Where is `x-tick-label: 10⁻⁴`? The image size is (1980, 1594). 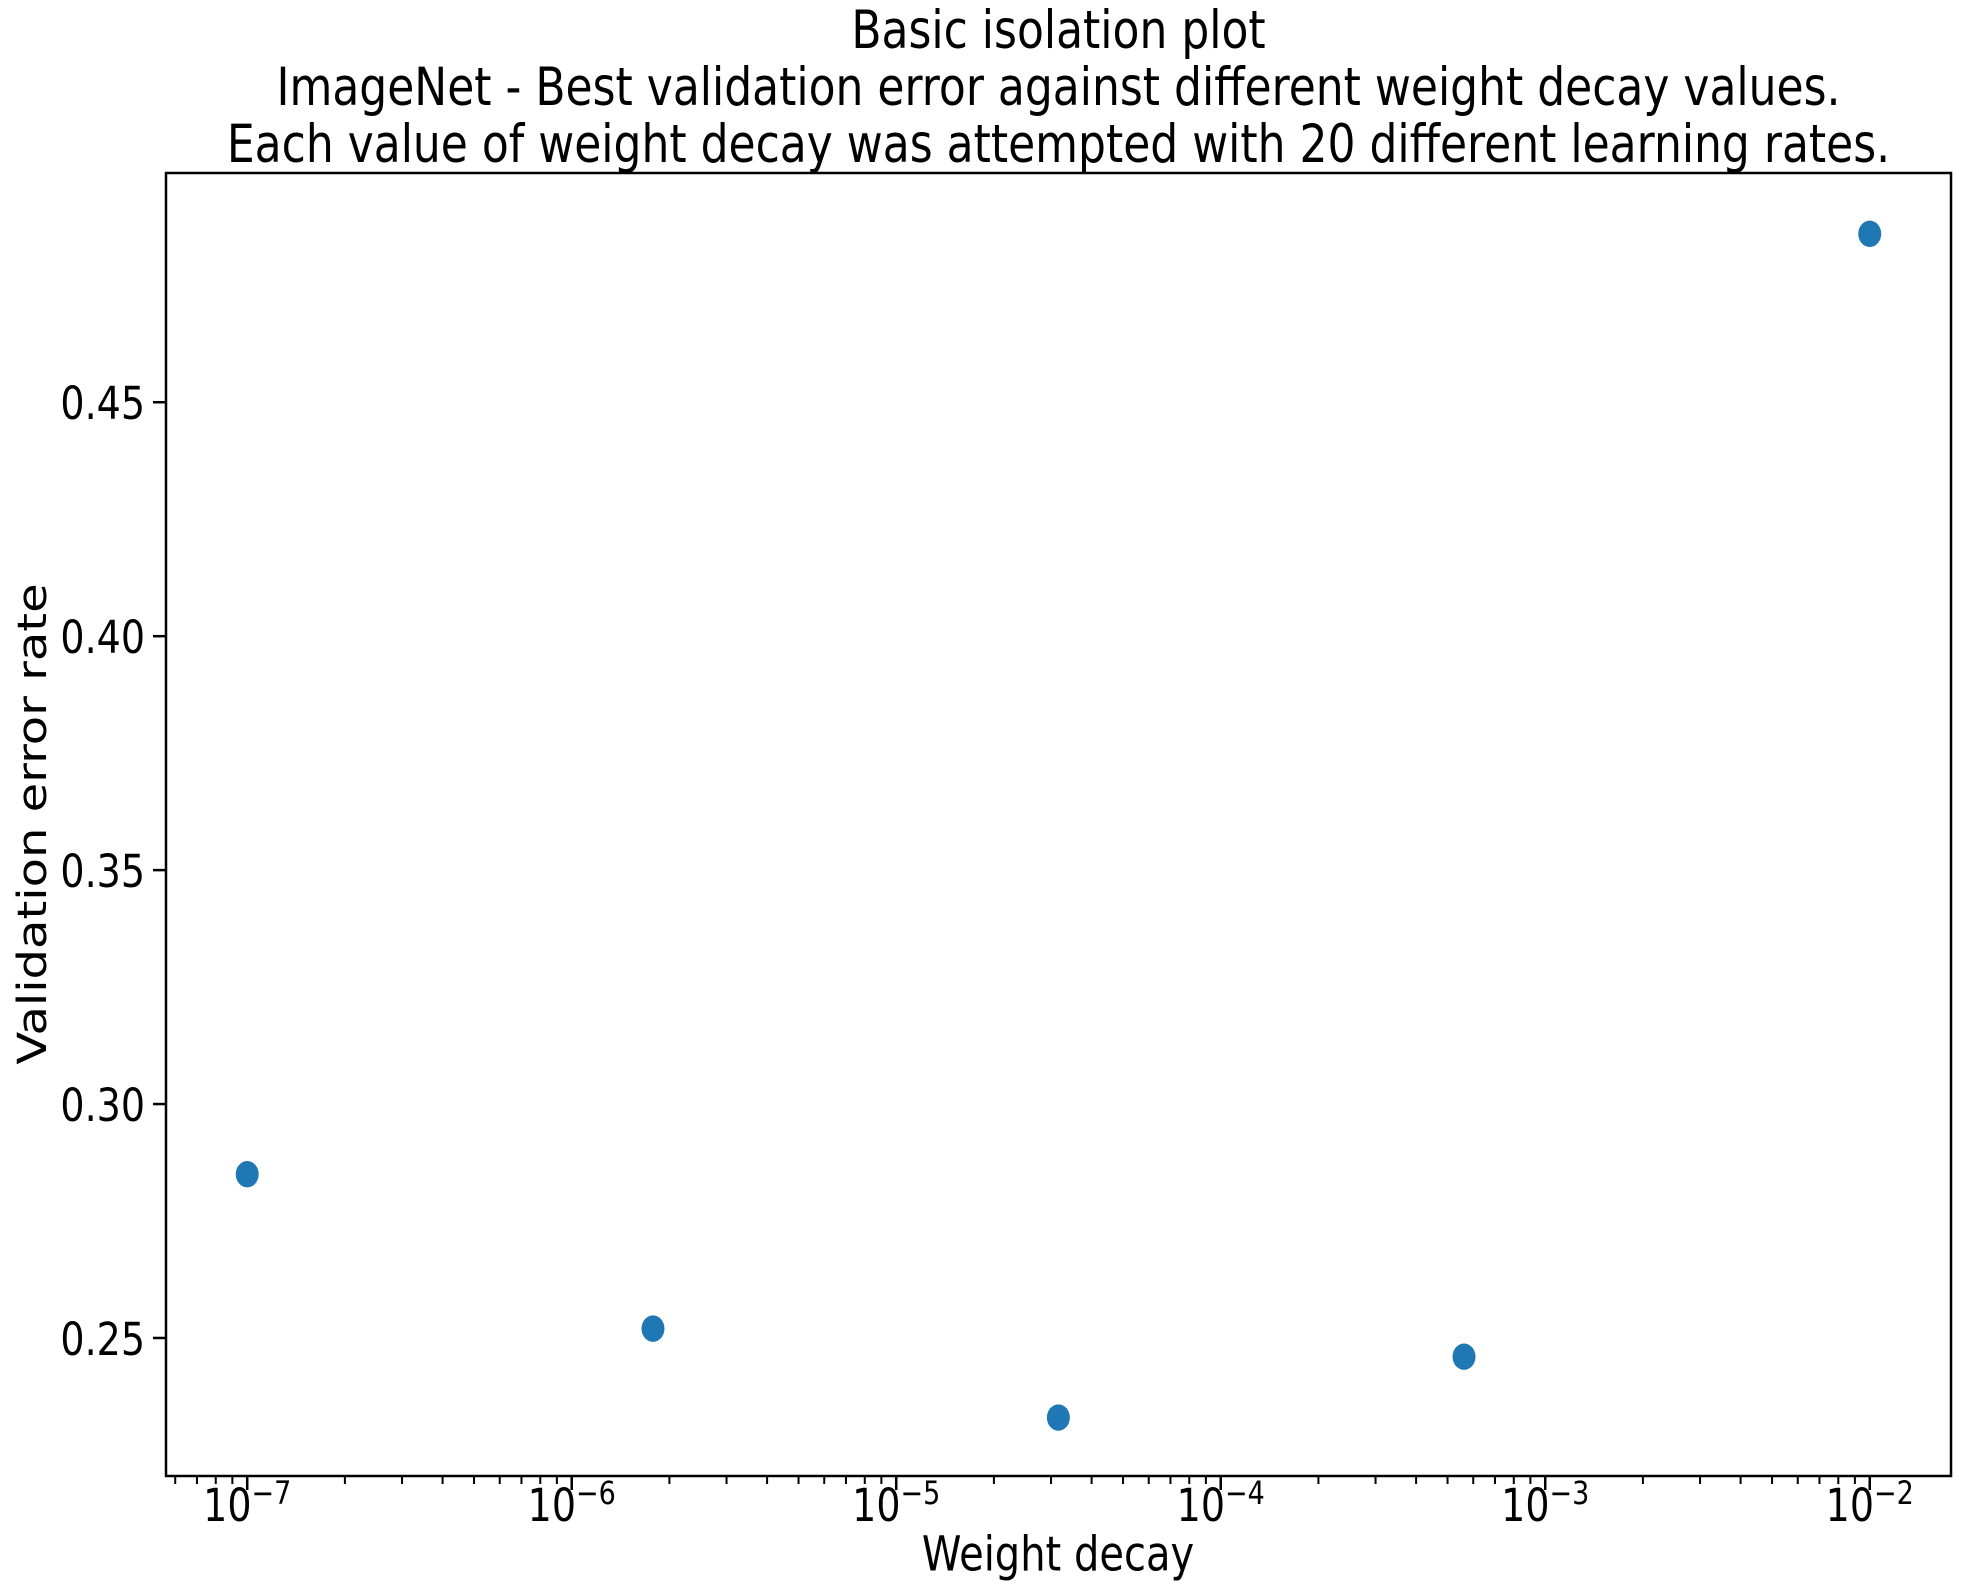 x-tick-label: 10⁻⁴ is located at coordinates (1221, 1503).